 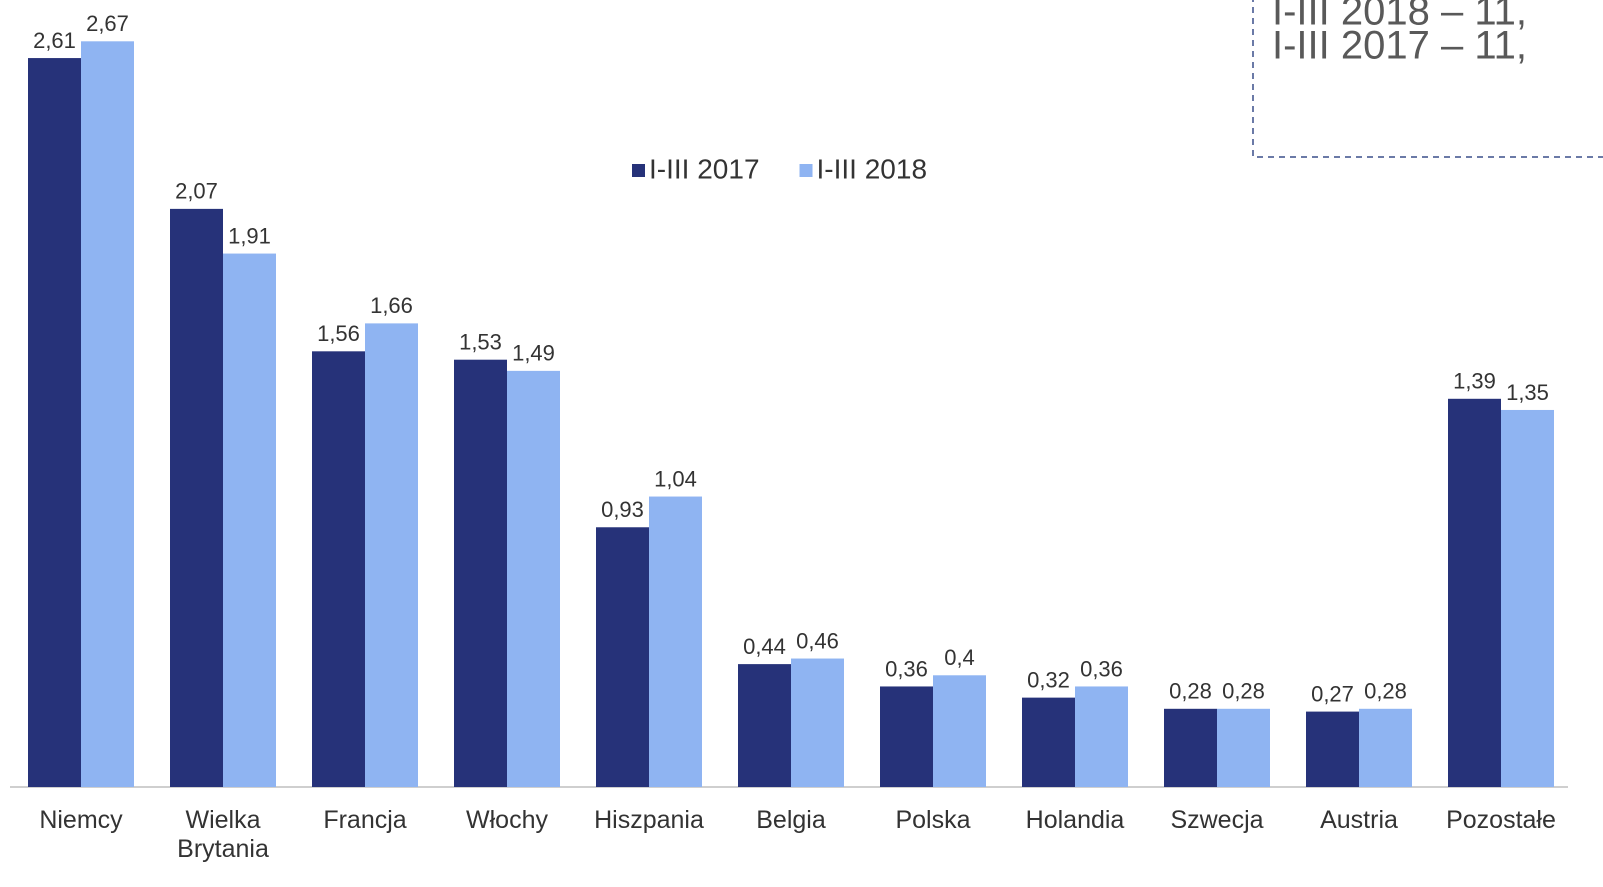 What do you see at coordinates (1359, 820) in the screenshot?
I see `x-tick-label: Austria` at bounding box center [1359, 820].